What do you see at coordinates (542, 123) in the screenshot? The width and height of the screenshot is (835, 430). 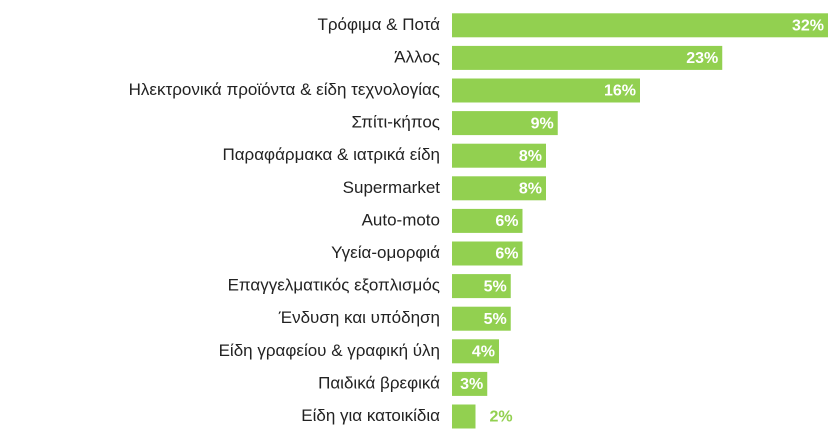 I see `value-label: 9%` at bounding box center [542, 123].